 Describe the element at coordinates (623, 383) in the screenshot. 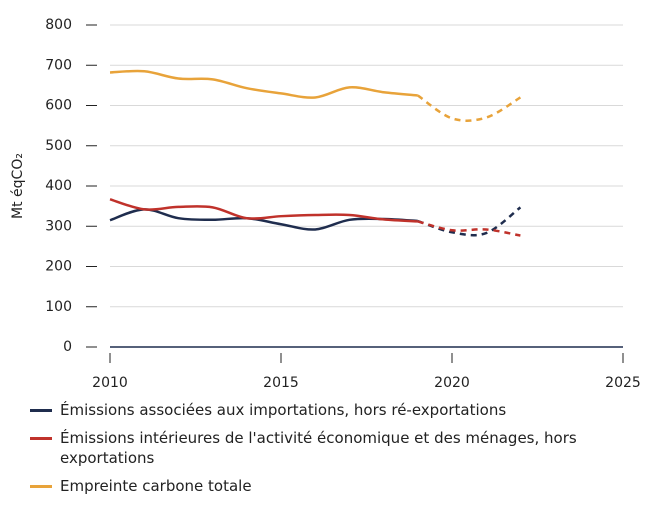

I see `x-tick-label: 2025` at that location.